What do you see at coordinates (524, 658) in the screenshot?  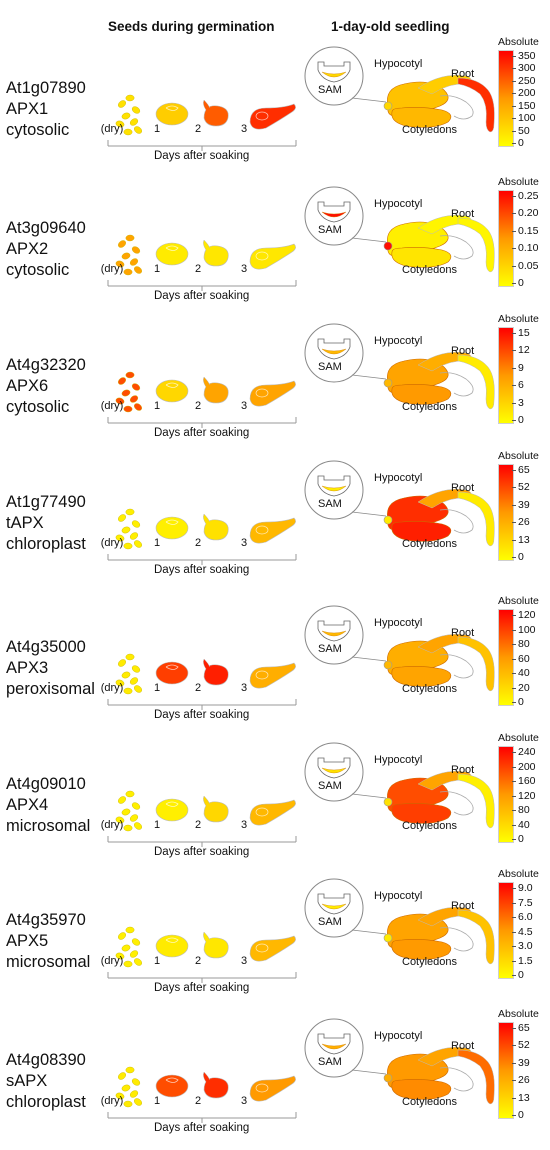 I see `scale-tick-label: 60` at bounding box center [524, 658].